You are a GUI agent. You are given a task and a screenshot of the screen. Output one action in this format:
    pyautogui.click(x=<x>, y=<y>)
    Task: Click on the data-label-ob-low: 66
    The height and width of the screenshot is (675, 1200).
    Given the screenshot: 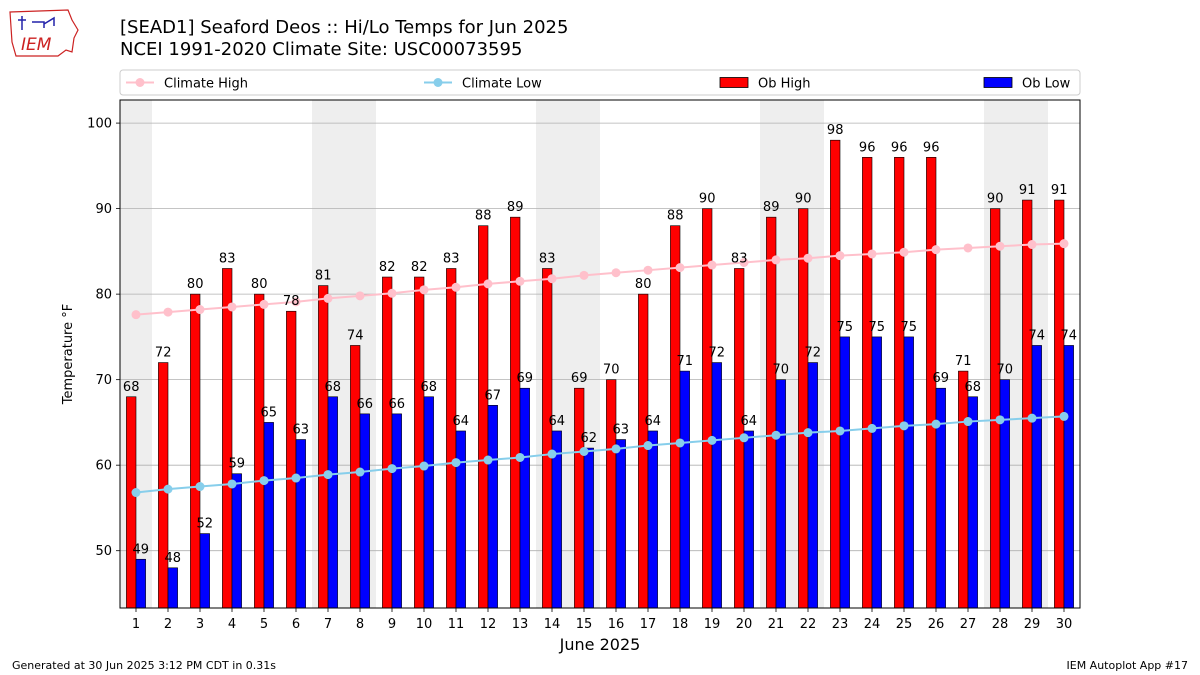 What is the action you would take?
    pyautogui.click(x=365, y=404)
    